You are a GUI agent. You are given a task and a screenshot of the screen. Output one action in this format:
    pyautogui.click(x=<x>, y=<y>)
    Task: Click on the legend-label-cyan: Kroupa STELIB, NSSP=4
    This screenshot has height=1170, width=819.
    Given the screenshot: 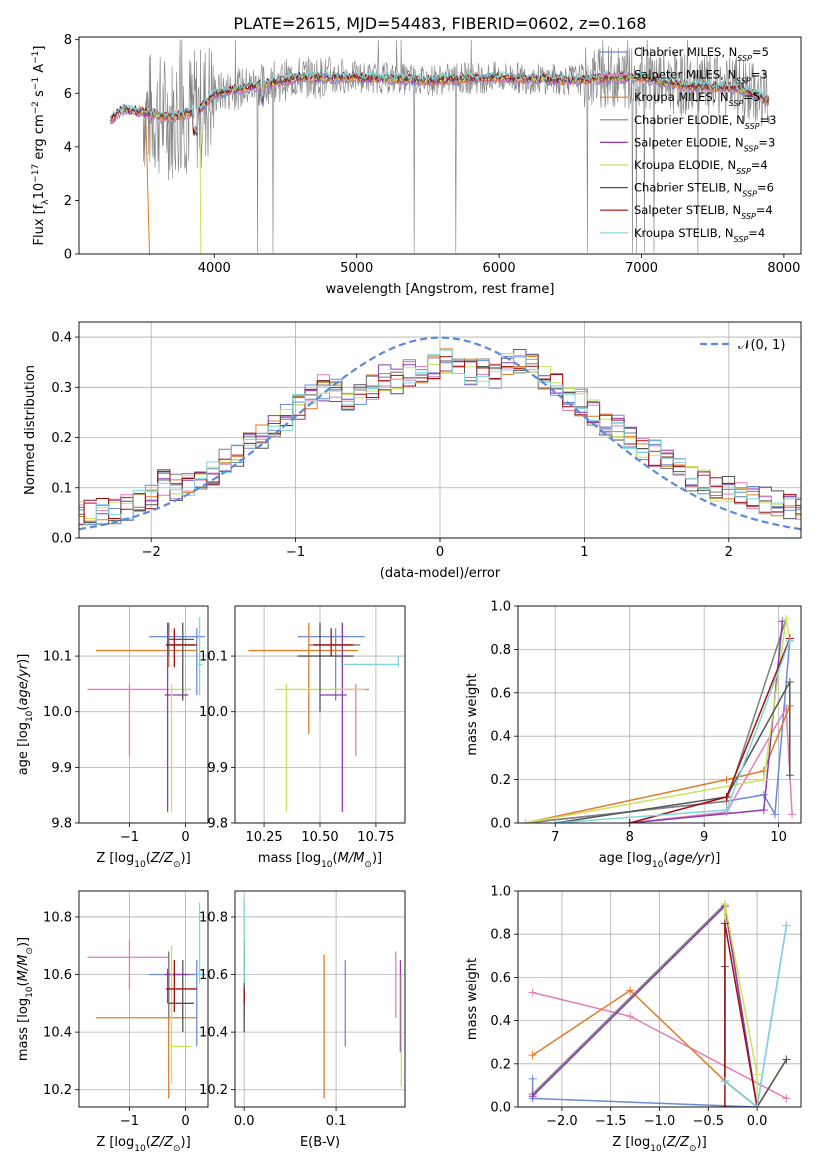 What is the action you would take?
    pyautogui.click(x=699, y=235)
    